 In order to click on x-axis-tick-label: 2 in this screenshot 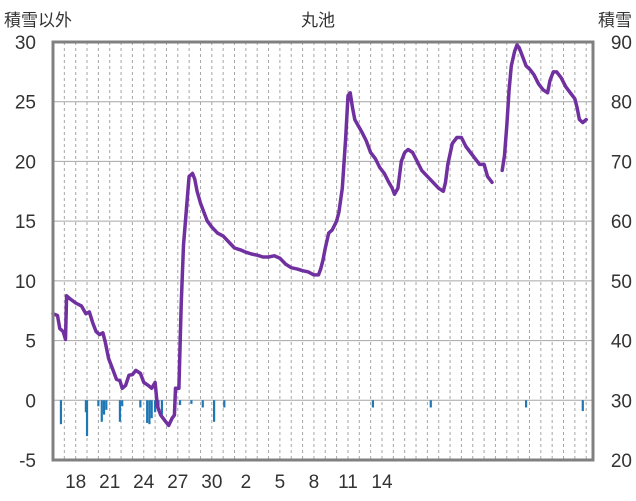, I will do `click(246, 482)`.